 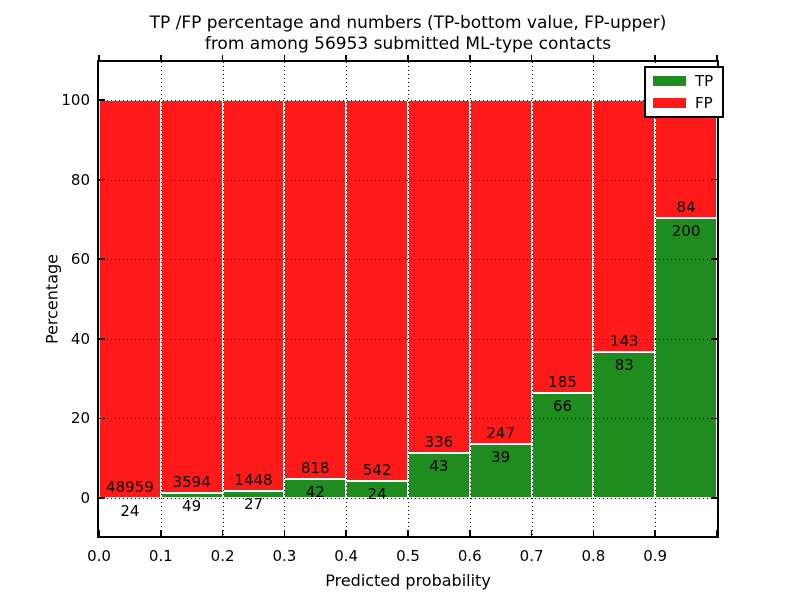 I want to click on bar-fp-count-label: 3594, so click(x=191, y=481).